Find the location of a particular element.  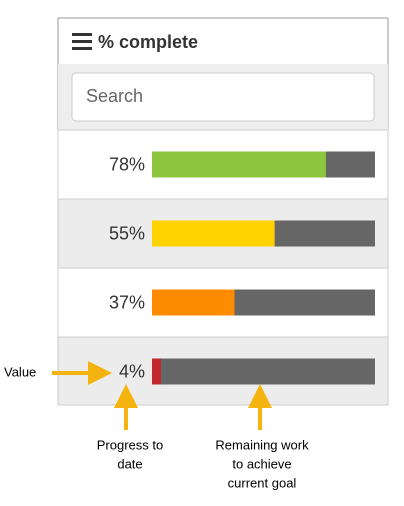

annotation-value: Value is located at coordinates (20, 371).